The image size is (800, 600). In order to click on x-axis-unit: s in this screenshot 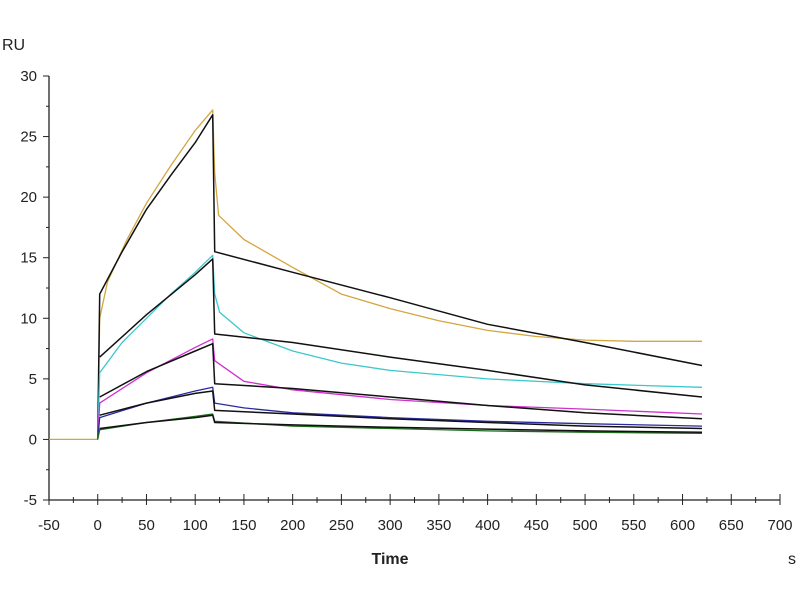, I will do `click(792, 559)`.